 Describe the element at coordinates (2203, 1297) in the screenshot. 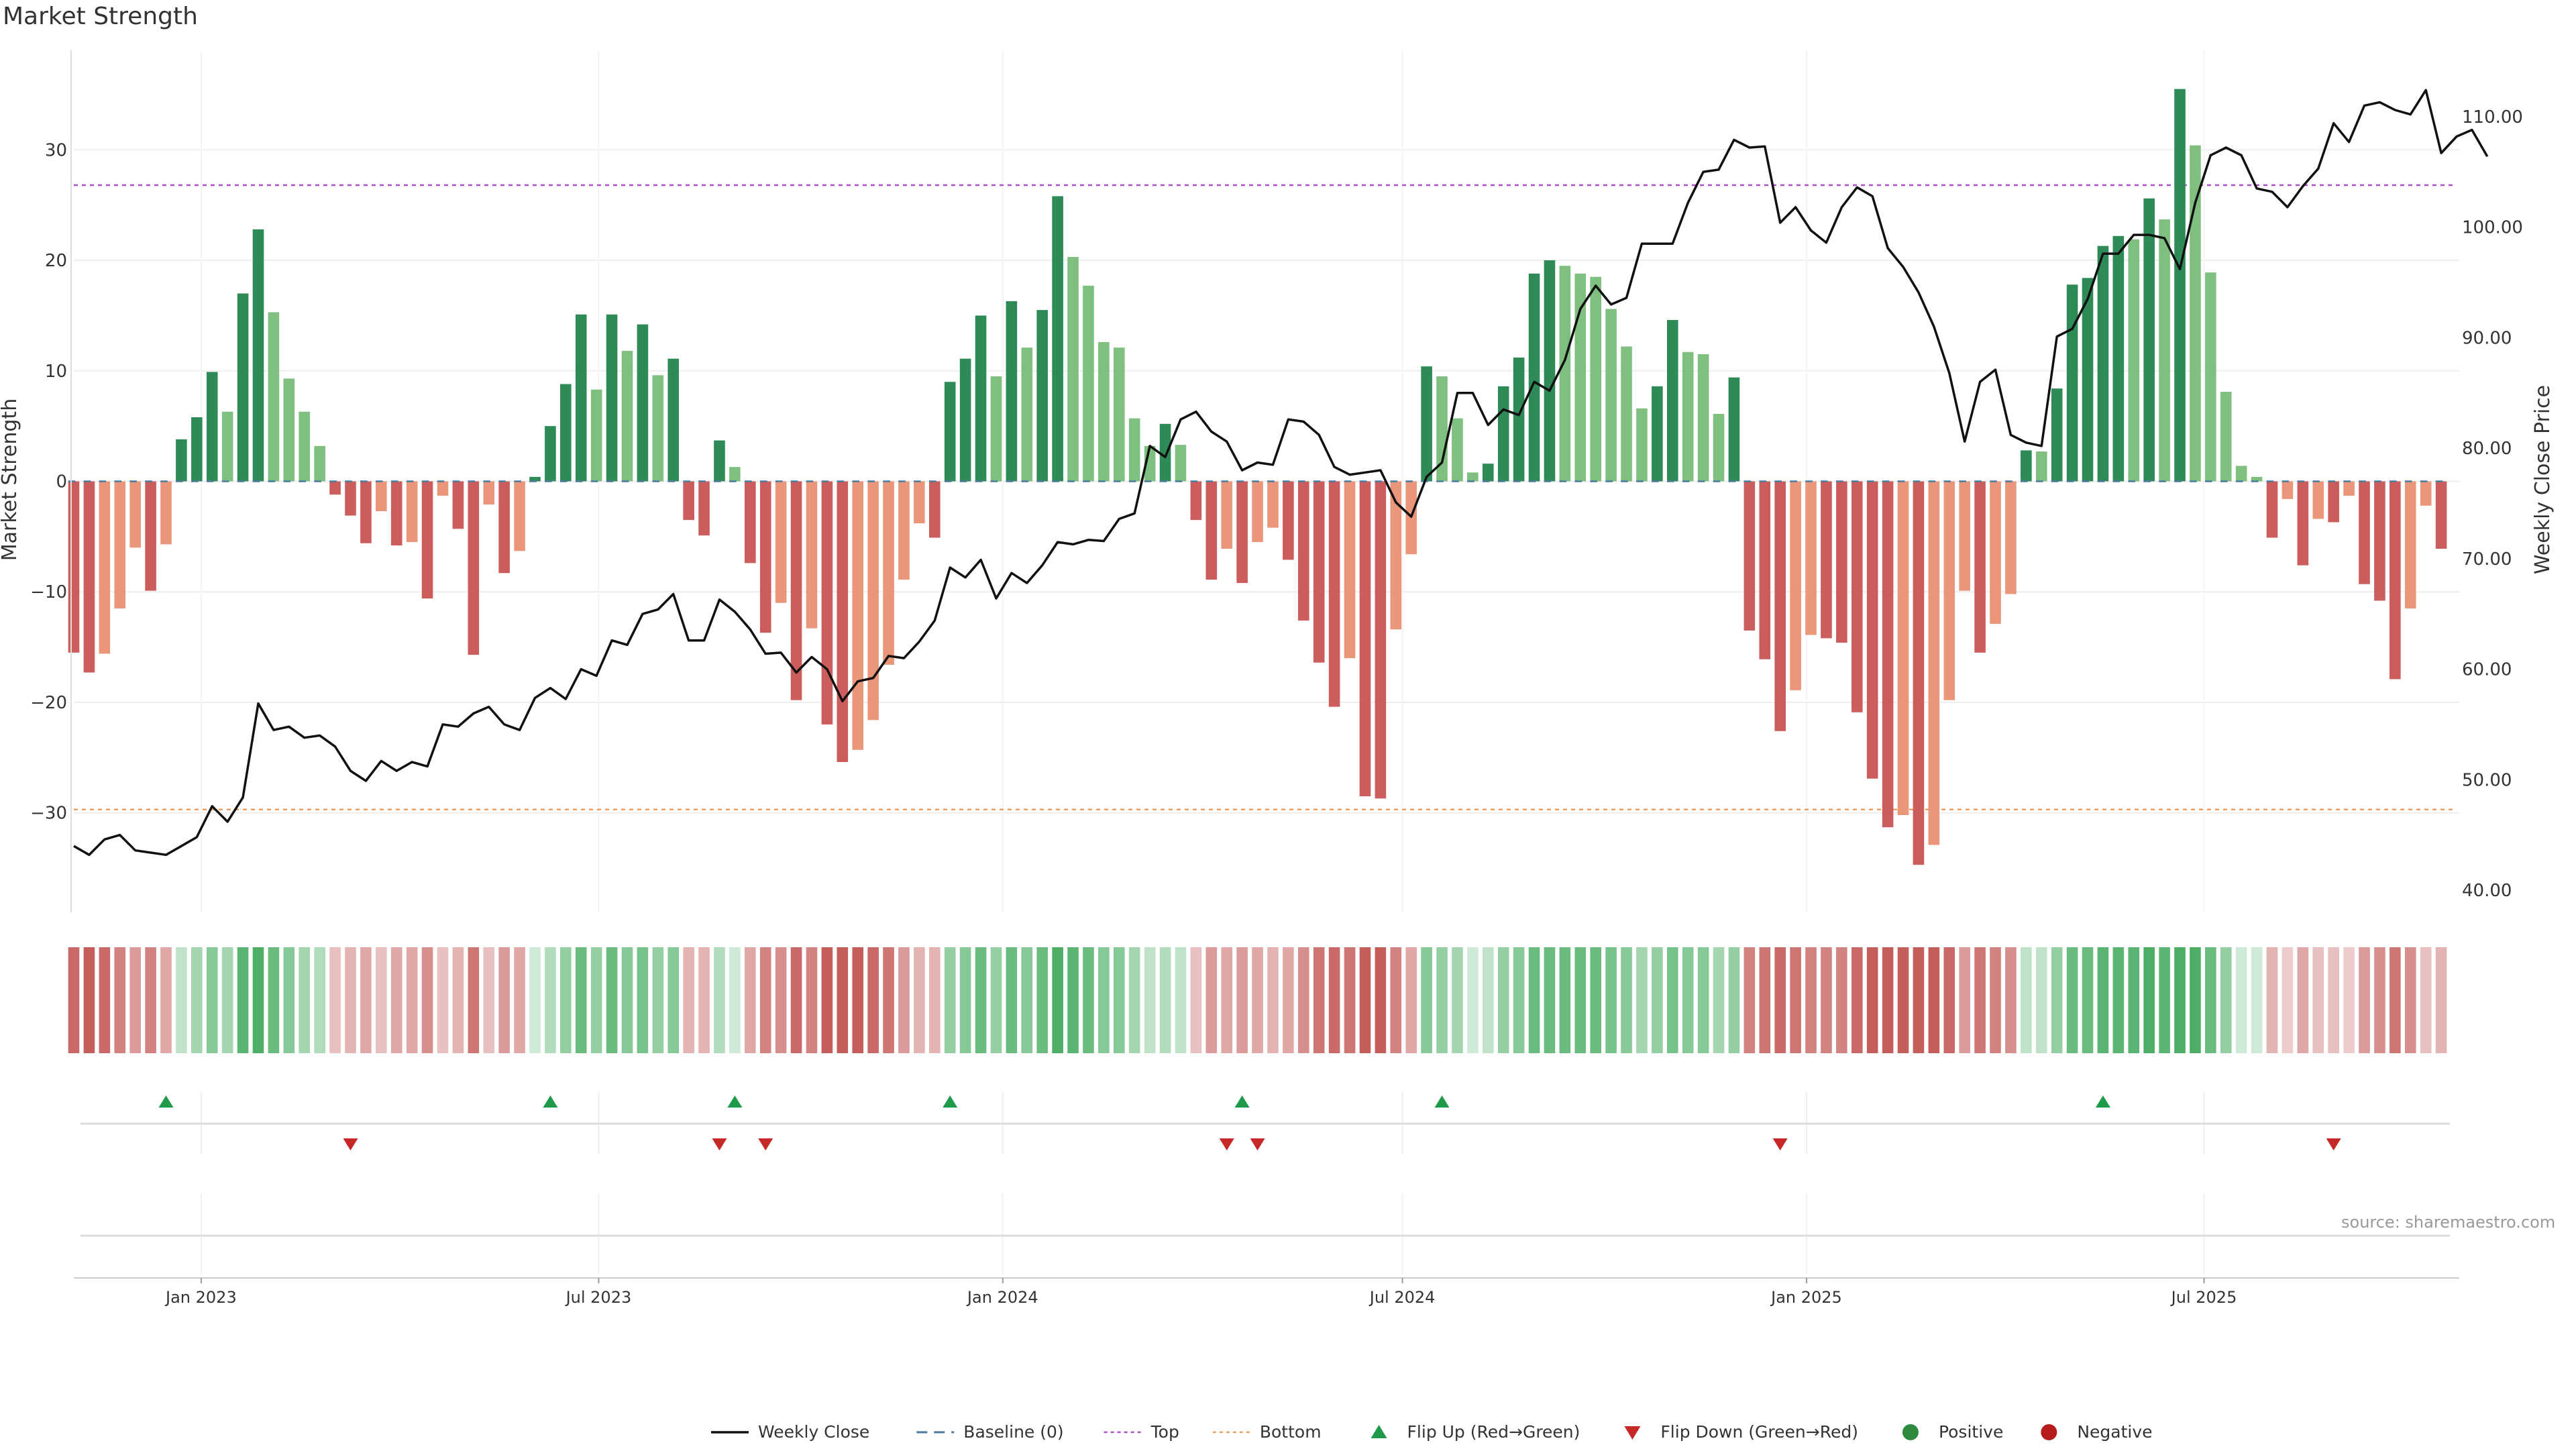

I see `x-tick-label-5: Jul 2025` at that location.